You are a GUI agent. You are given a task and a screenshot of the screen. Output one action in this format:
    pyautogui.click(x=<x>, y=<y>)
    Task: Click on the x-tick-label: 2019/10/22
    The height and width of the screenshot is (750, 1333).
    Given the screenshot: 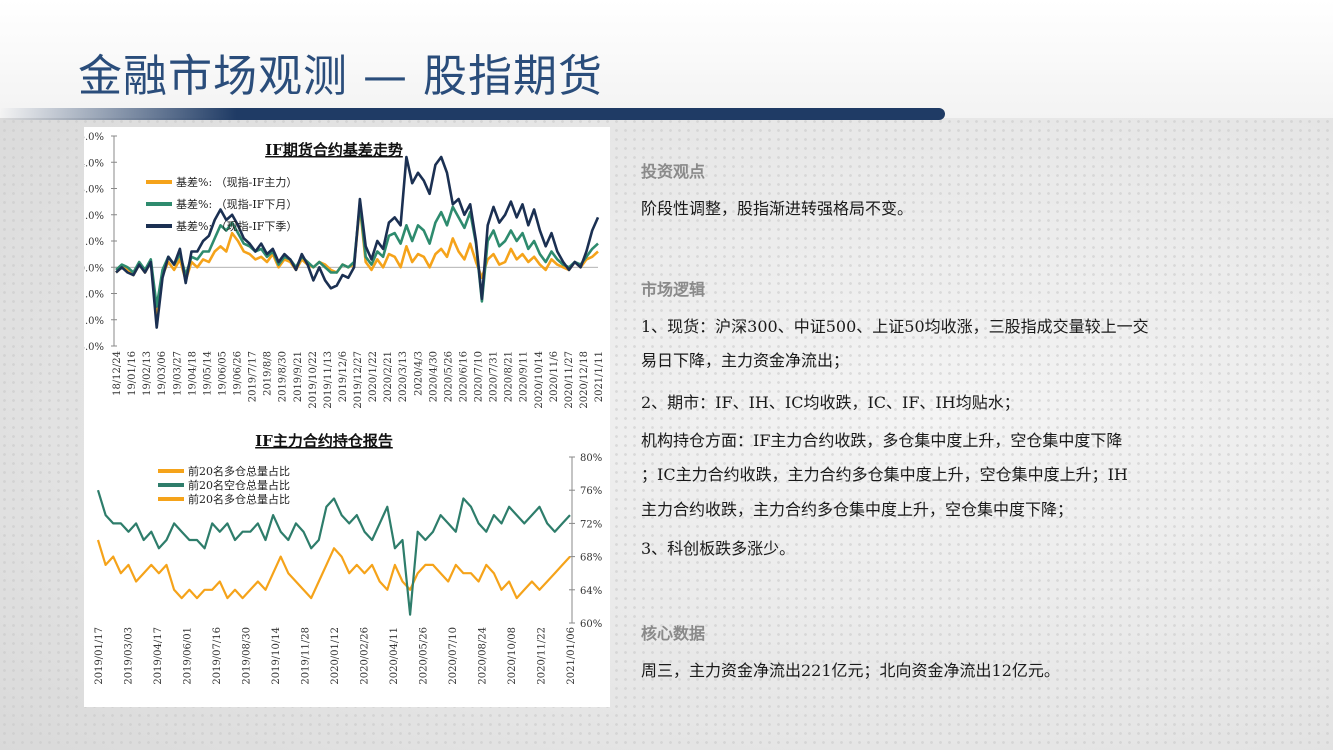 What is the action you would take?
    pyautogui.click(x=313, y=380)
    